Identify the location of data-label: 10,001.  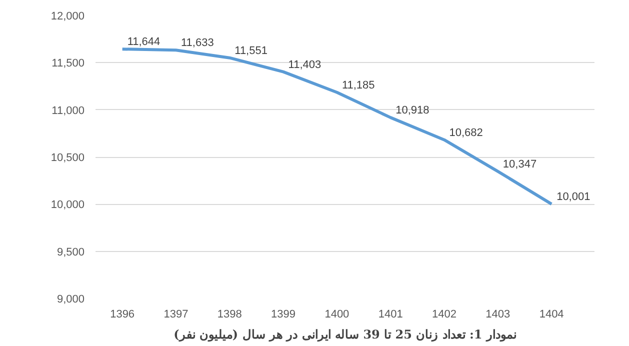
(573, 197).